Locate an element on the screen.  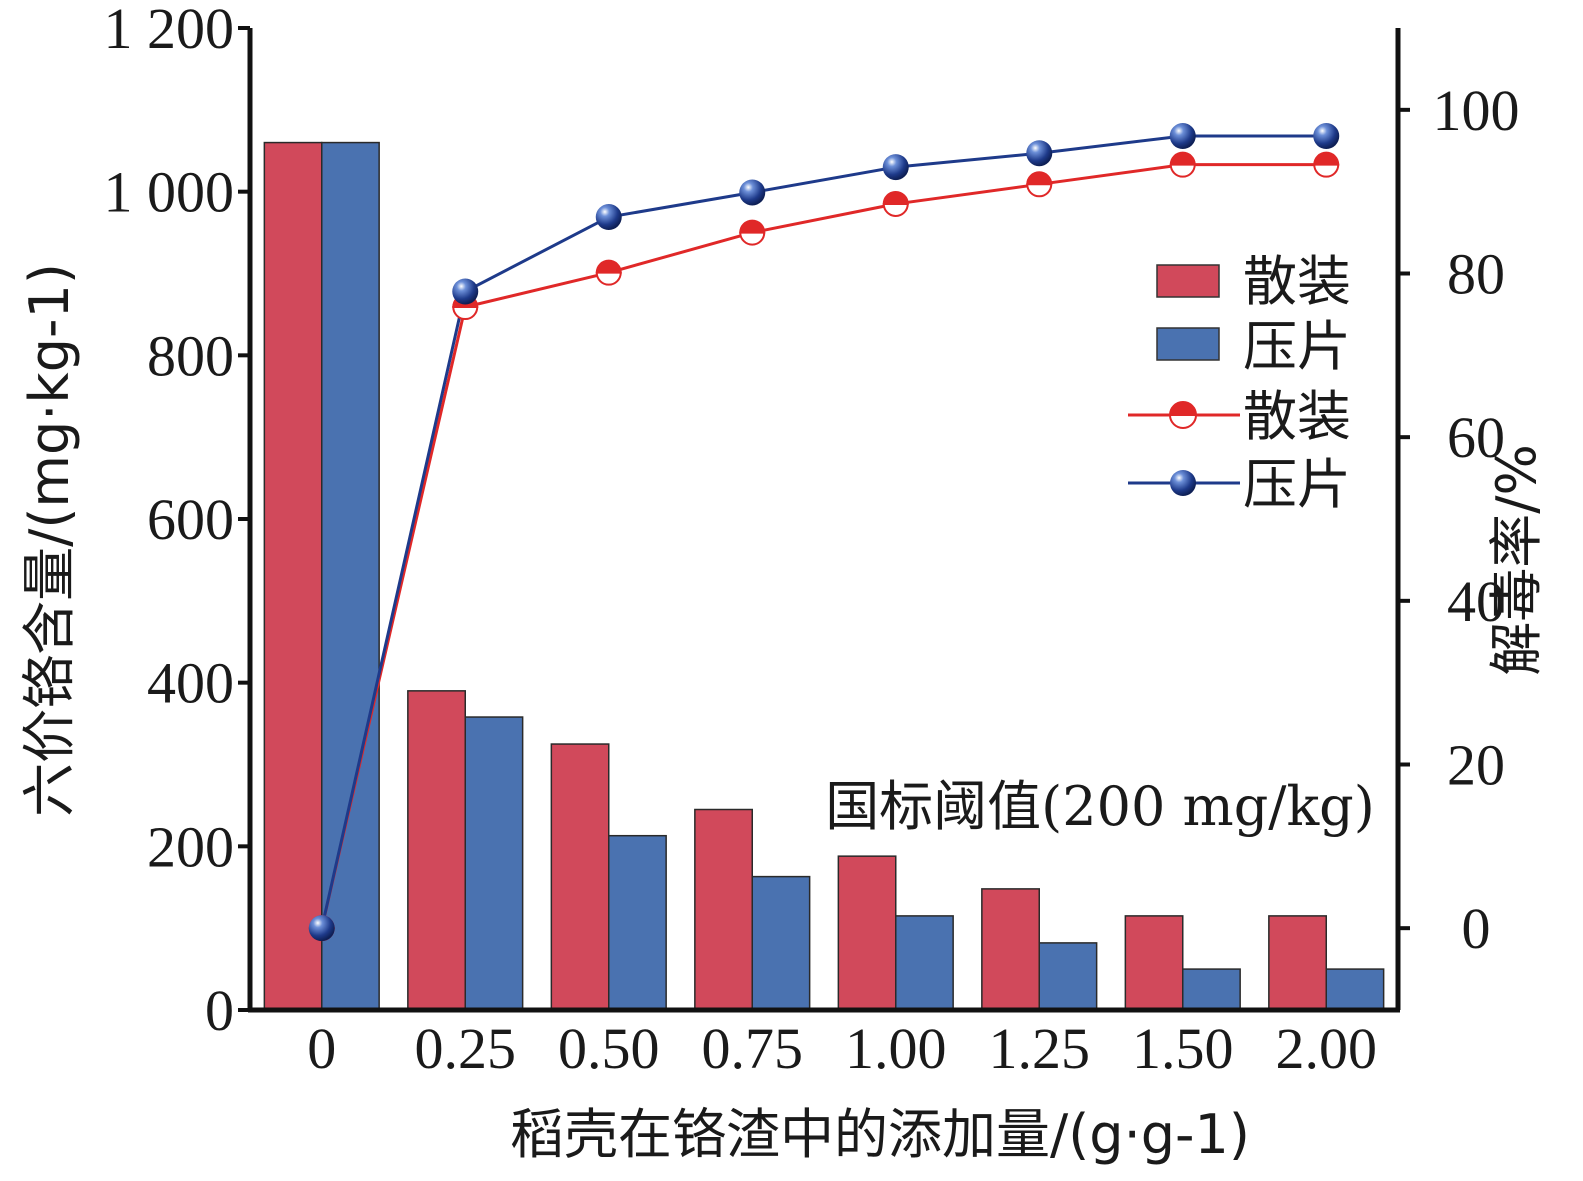
x-tick-label-0: 0 is located at coordinates (321, 1048).